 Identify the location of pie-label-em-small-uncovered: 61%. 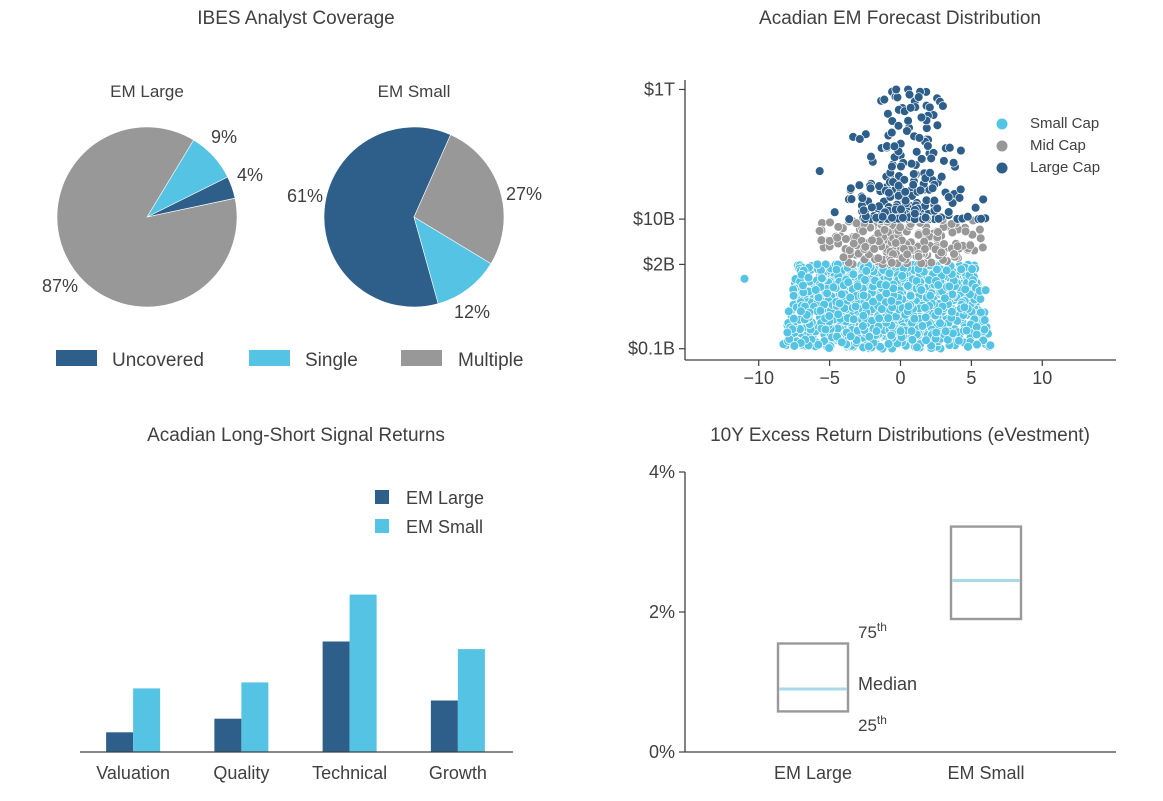
(305, 196).